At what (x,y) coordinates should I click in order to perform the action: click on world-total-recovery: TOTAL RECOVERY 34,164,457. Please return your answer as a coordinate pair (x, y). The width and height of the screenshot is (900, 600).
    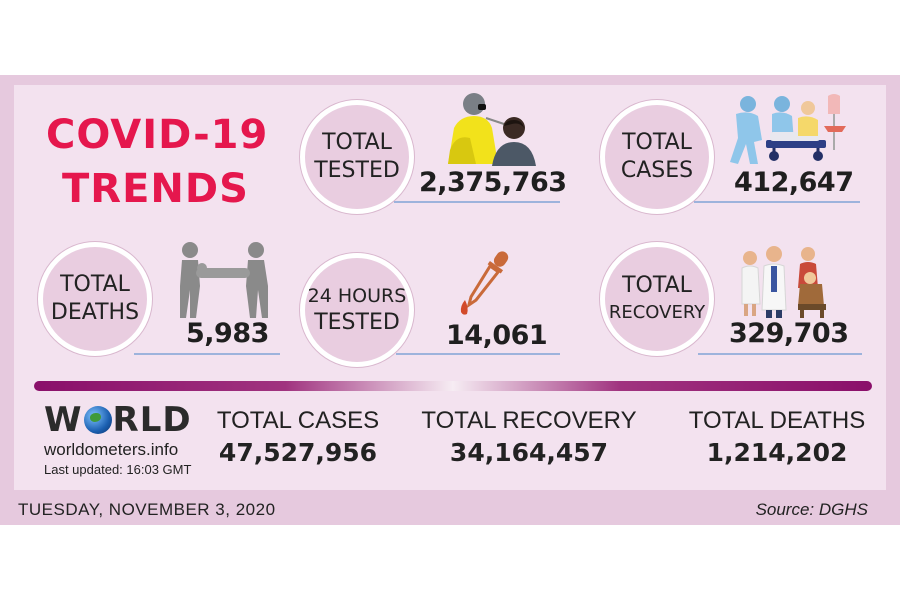
    Looking at the image, I should click on (529, 438).